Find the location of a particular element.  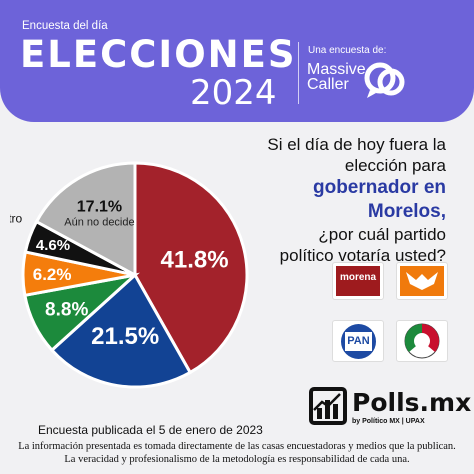

pan-logo: PAN is located at coordinates (358, 341).